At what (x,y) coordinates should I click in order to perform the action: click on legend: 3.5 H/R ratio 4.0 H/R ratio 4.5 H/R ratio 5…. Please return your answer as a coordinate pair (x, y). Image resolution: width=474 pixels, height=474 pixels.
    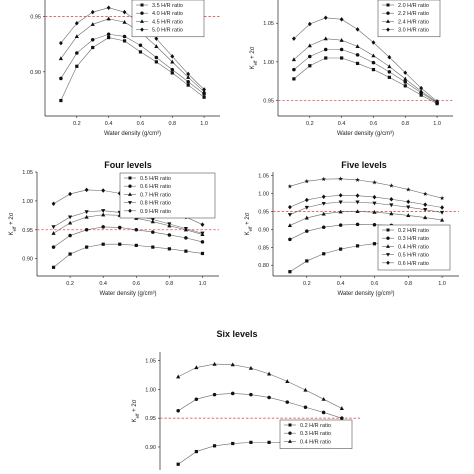
    Looking at the image, I should click on (168, 19).